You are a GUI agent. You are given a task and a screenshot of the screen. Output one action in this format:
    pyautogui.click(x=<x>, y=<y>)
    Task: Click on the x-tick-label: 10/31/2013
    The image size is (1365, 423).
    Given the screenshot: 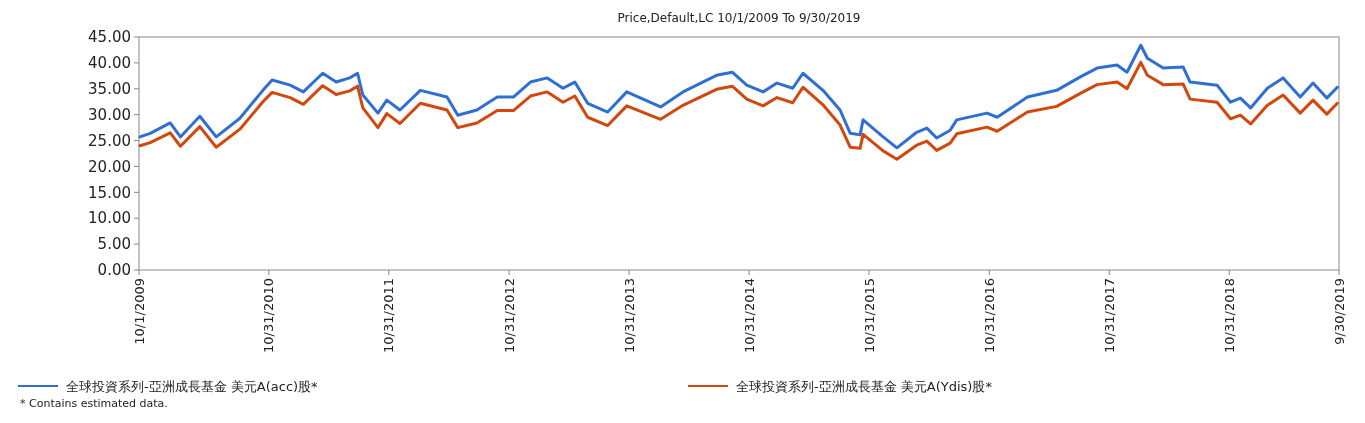 What is the action you would take?
    pyautogui.click(x=629, y=315)
    